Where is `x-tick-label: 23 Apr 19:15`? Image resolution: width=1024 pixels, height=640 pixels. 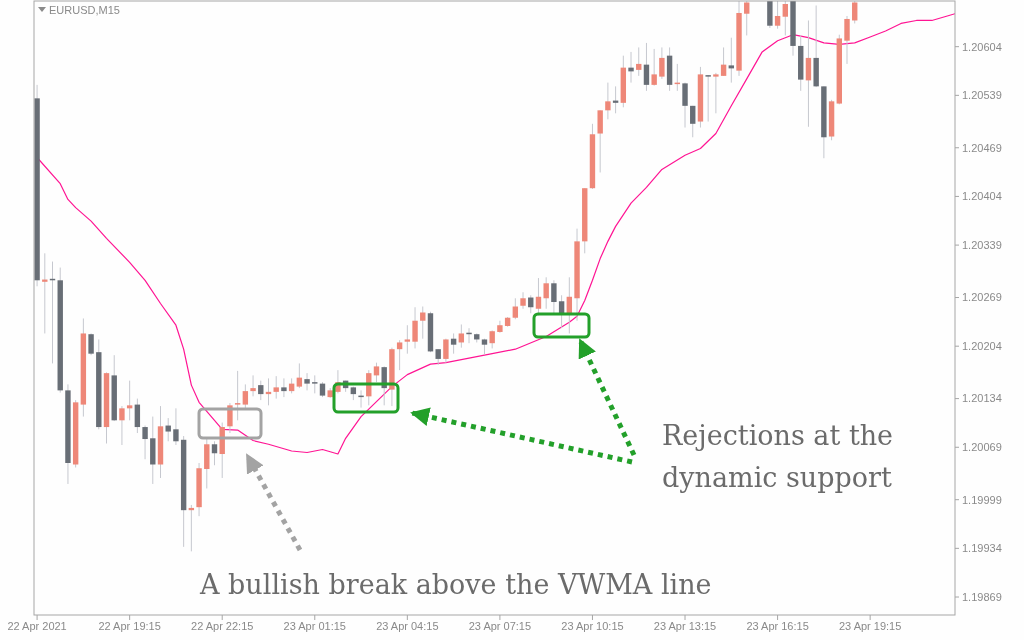
x-tick-label: 23 Apr 19:15 is located at coordinates (870, 626).